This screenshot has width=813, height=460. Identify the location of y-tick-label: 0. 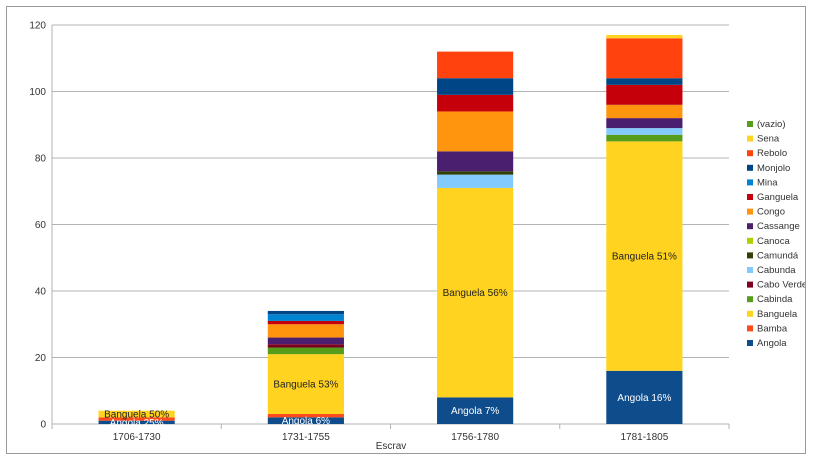
(43, 425).